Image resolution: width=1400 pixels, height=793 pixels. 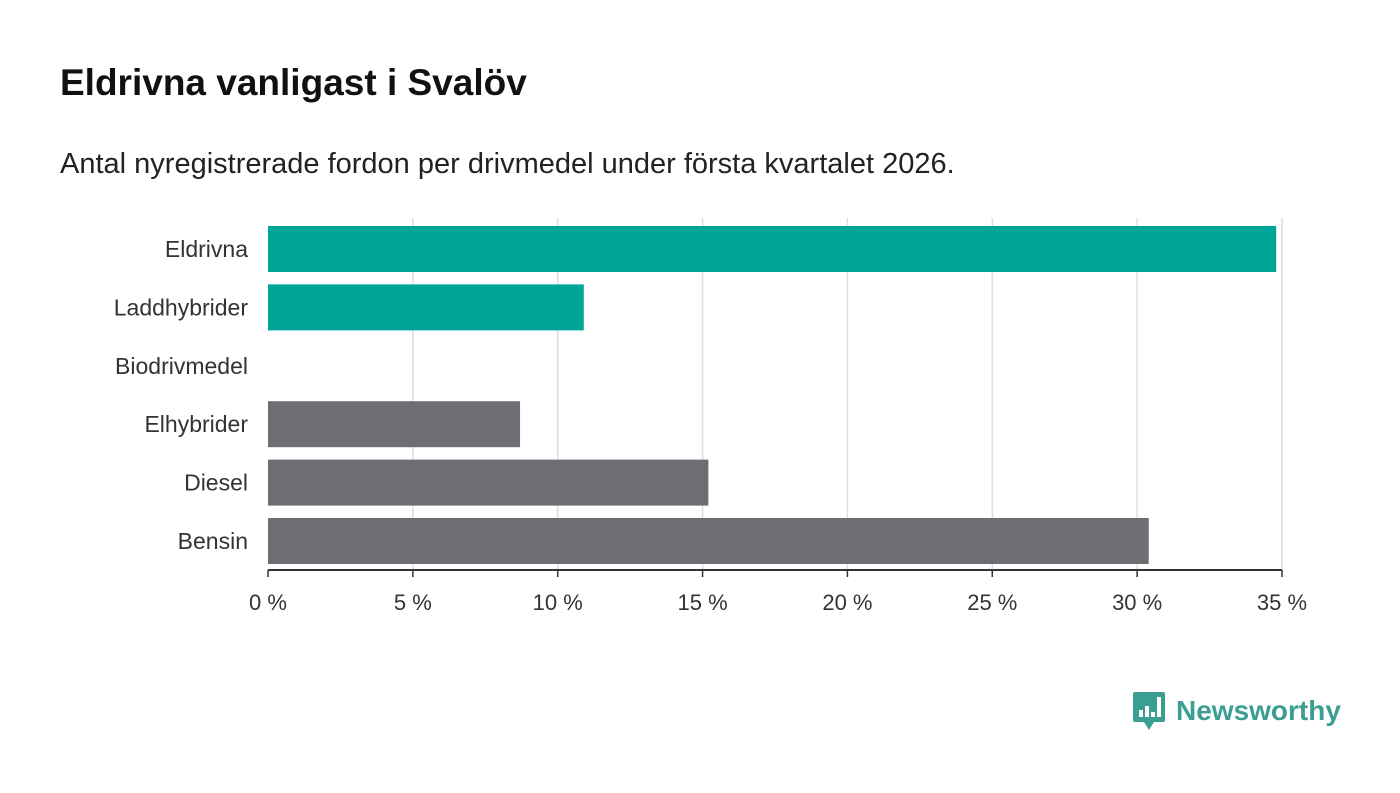 What do you see at coordinates (426, 307) in the screenshot?
I see `bar-laddhybrider` at bounding box center [426, 307].